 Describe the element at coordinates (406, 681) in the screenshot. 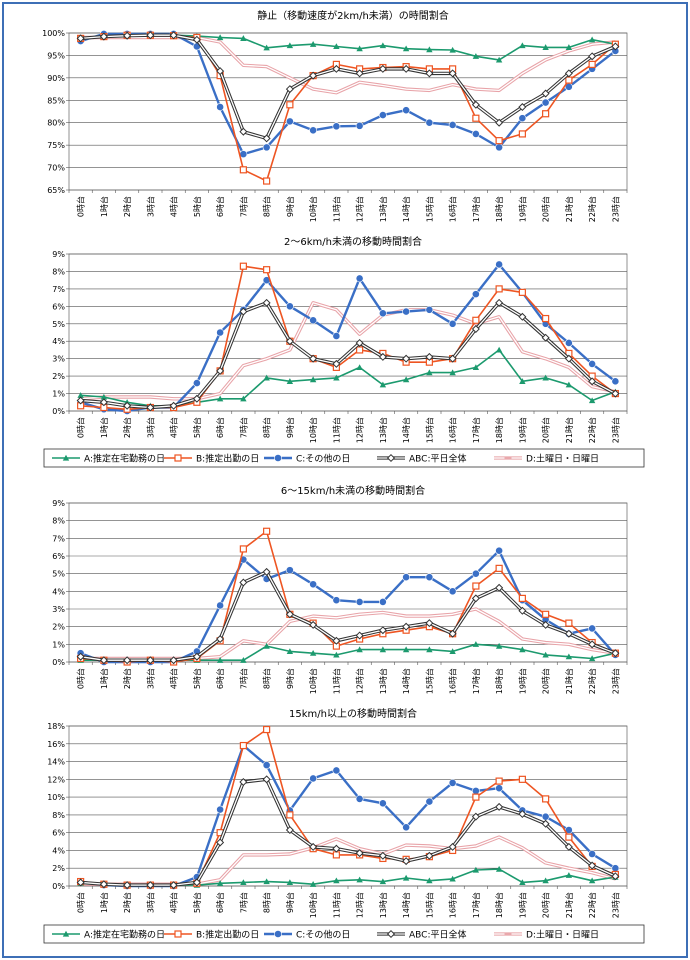

I see `x-tick-label: 14時台` at that location.